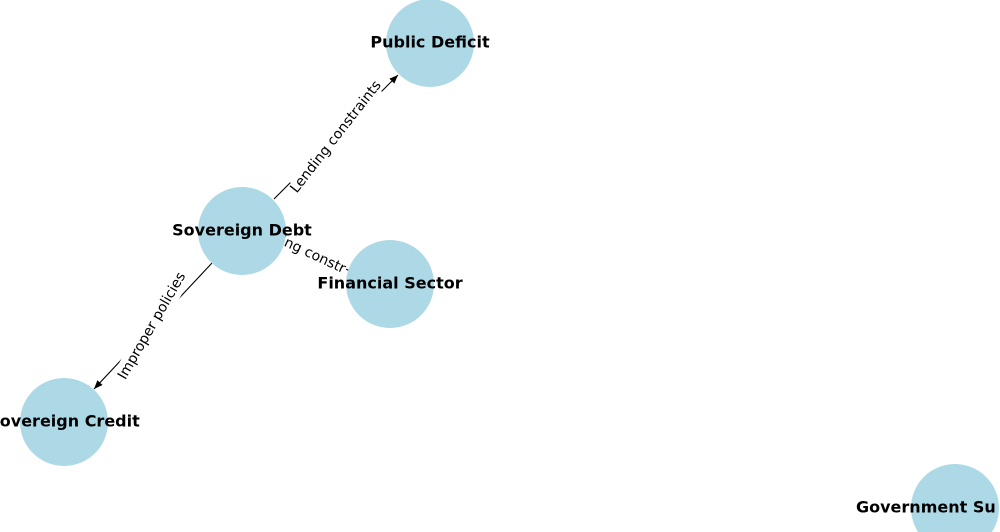  What do you see at coordinates (926, 507) in the screenshot?
I see `node-label: Government Su` at bounding box center [926, 507].